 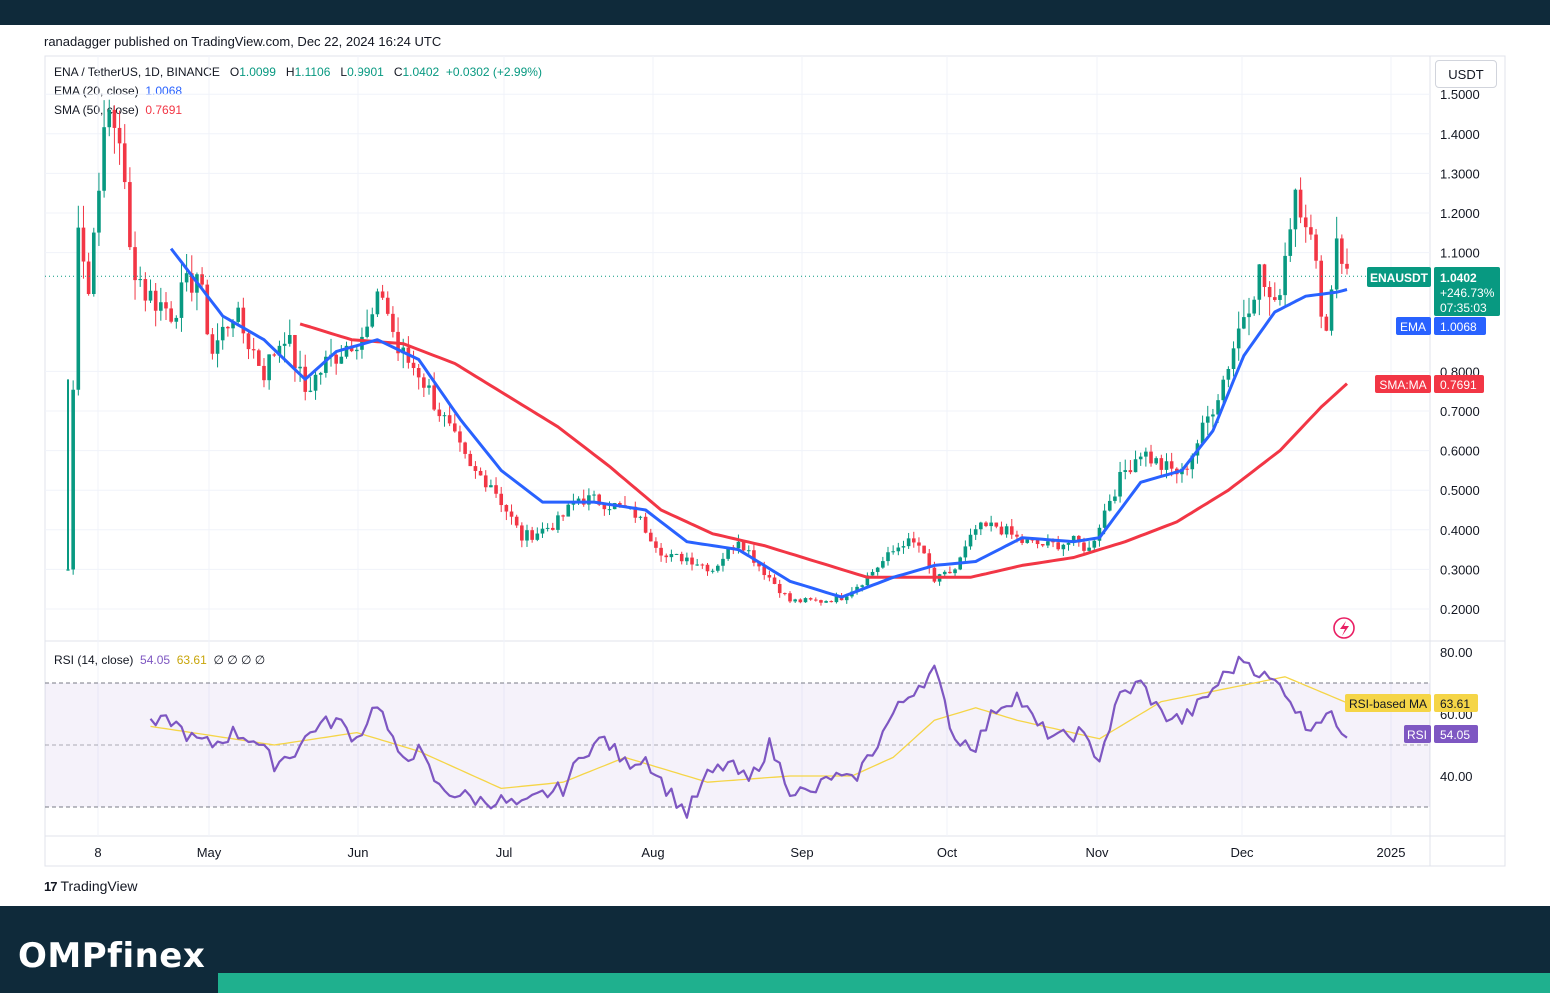 What do you see at coordinates (1459, 384) in the screenshot?
I see `sma-badge` at bounding box center [1459, 384].